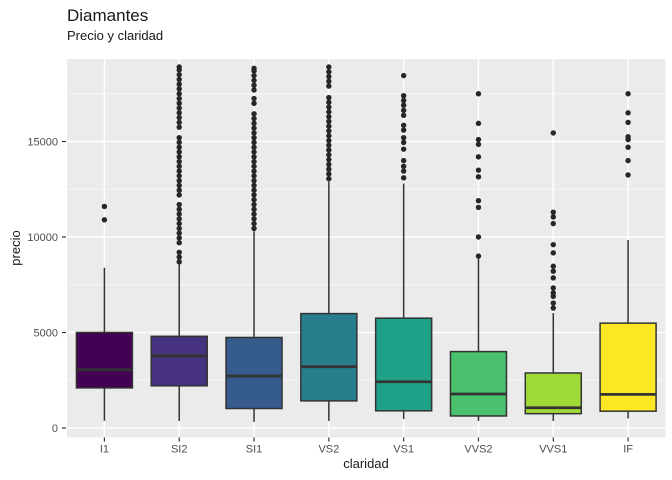  I want to click on box-si2, so click(179, 361).